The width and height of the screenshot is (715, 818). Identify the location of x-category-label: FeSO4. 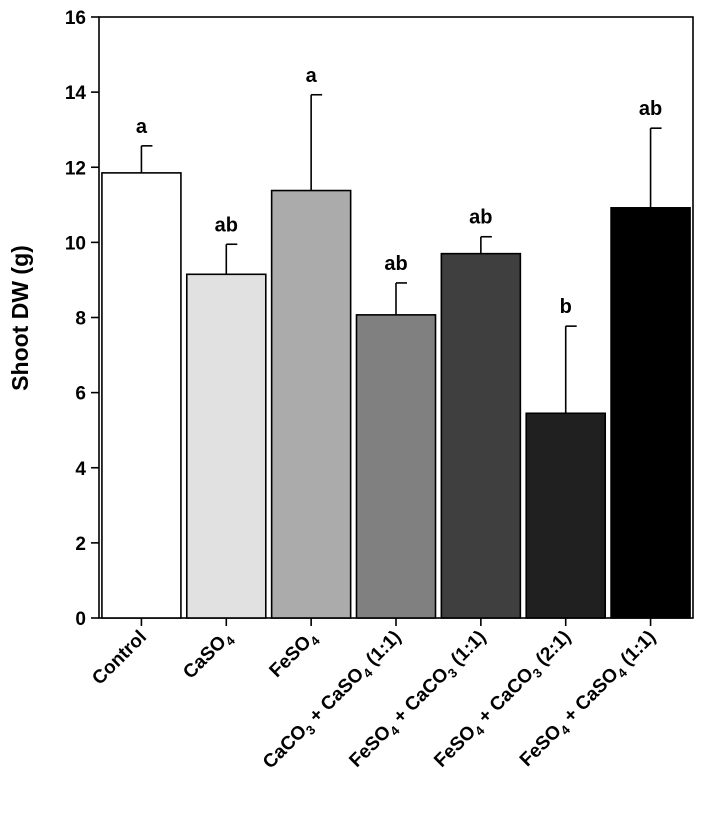
(295, 655).